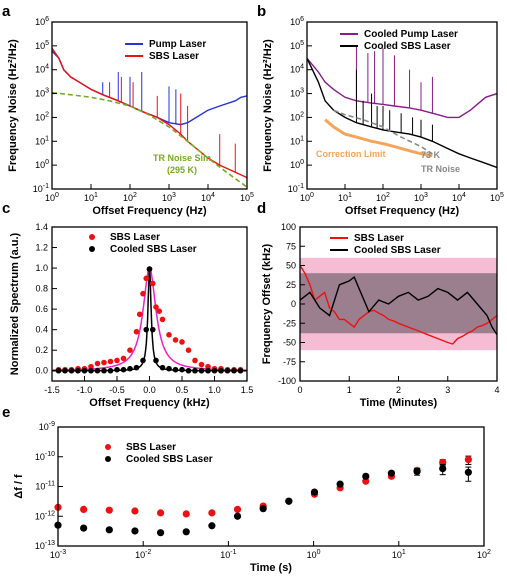 This screenshot has height=576, width=507. Describe the element at coordinates (287, 381) in the screenshot. I see `y-tick-label: -100` at that location.